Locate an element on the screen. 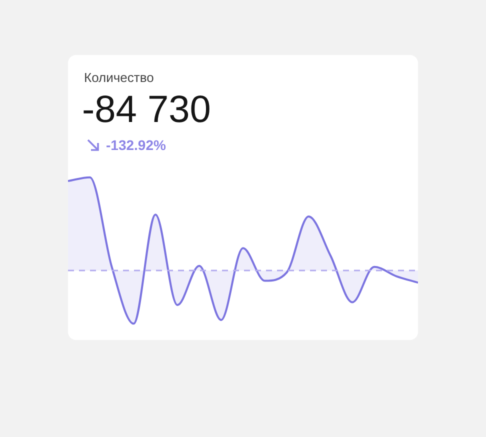  chart-subtitle: -84 730 is located at coordinates (146, 110).